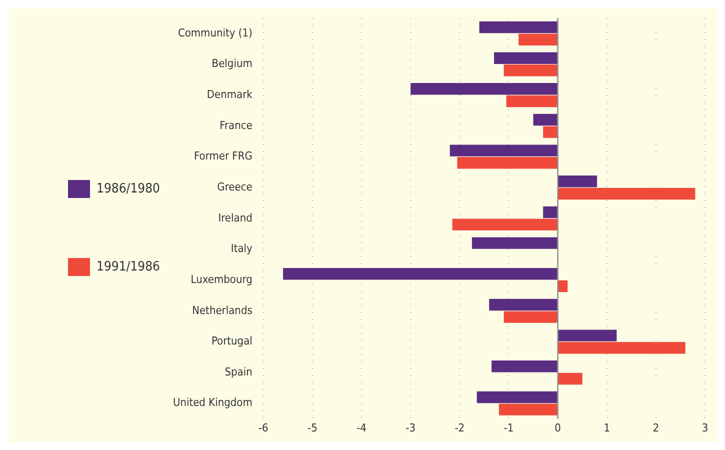  What do you see at coordinates (215, 33) in the screenshot?
I see `y-tick-label: Community (1)` at bounding box center [215, 33].